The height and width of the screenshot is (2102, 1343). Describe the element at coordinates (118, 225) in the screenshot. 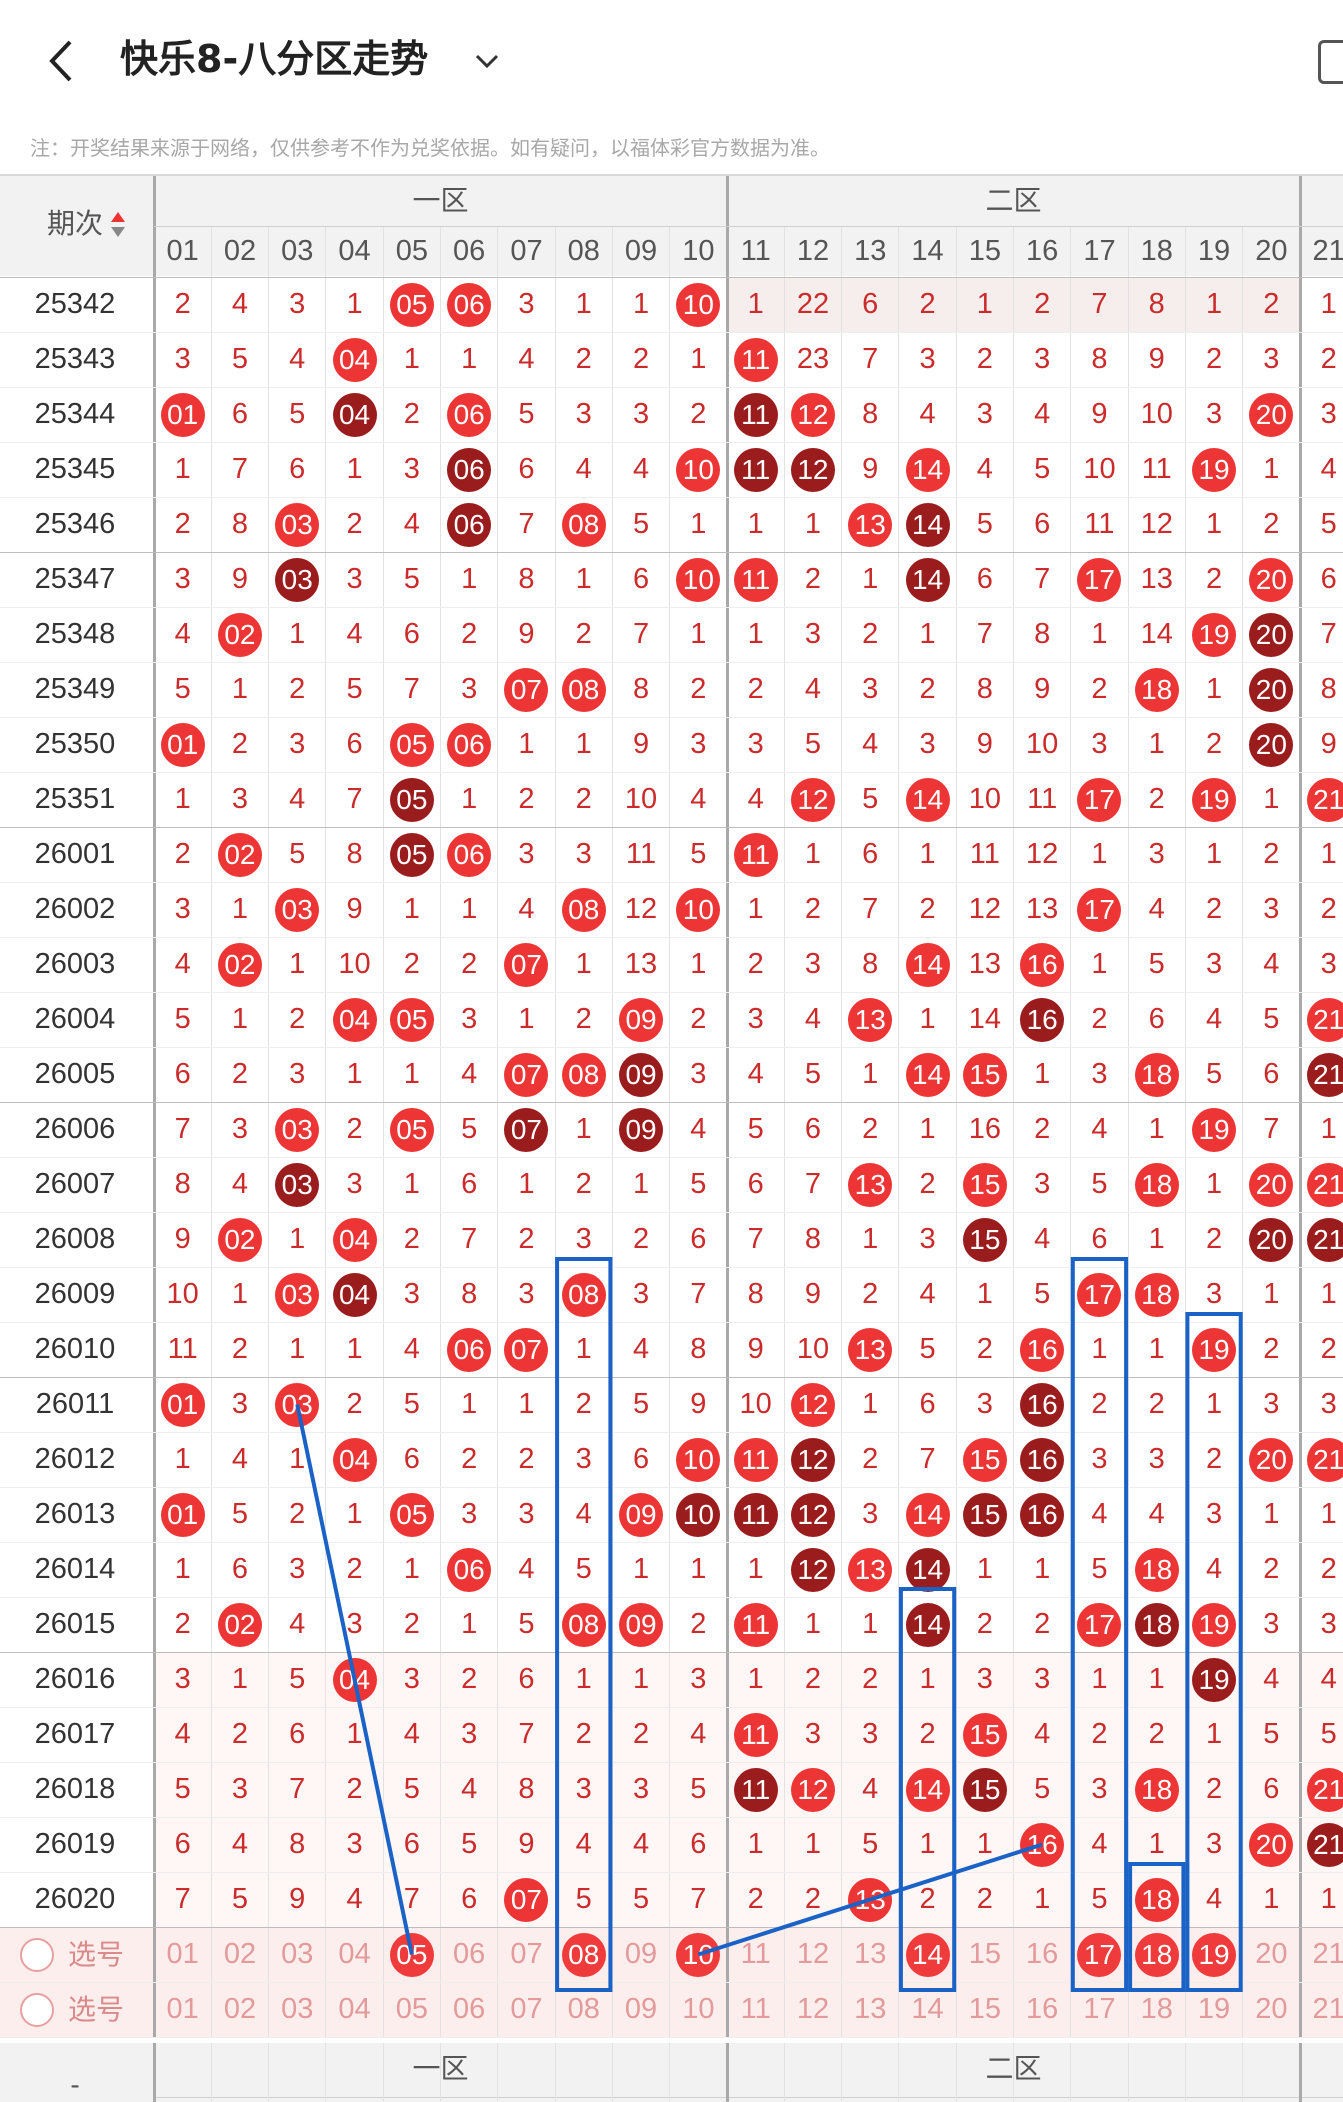

I see `sort-arrows-icon` at that location.